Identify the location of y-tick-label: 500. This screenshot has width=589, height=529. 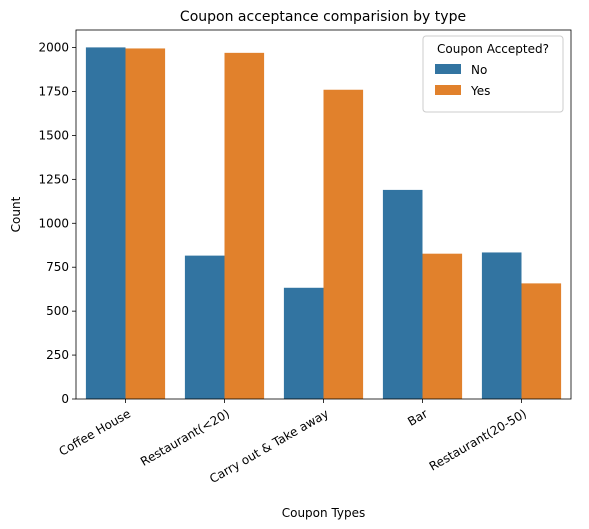
(57, 311).